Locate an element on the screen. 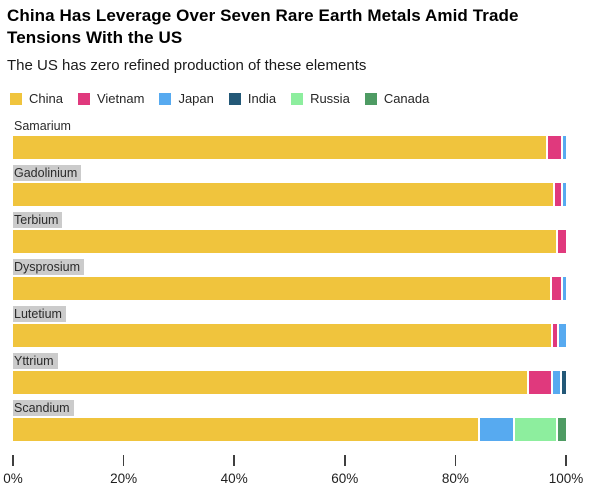 Image resolution: width=600 pixels, height=503 pixels. bar-segment-india is located at coordinates (563, 382).